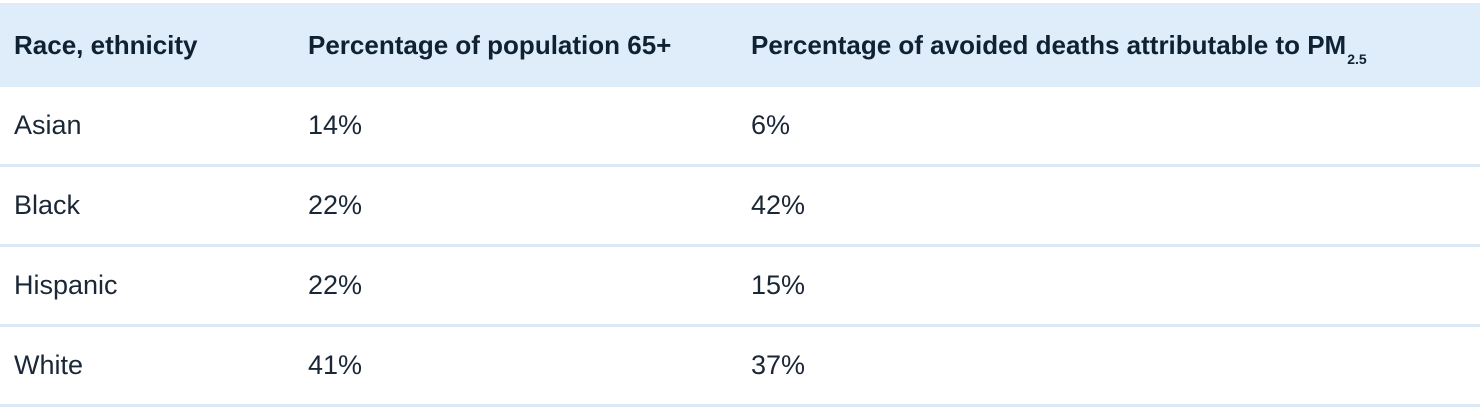 This screenshot has width=1480, height=415. I want to click on cell-avoided-deaths: 37%, so click(778, 365).